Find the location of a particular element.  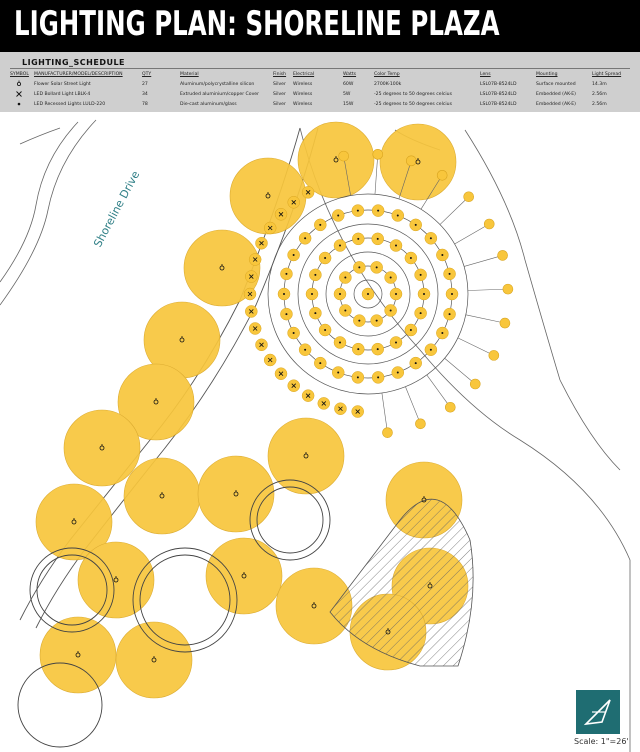

row3-color-temp: -25 degrees to 50 degrees celcius is located at coordinates (413, 104).